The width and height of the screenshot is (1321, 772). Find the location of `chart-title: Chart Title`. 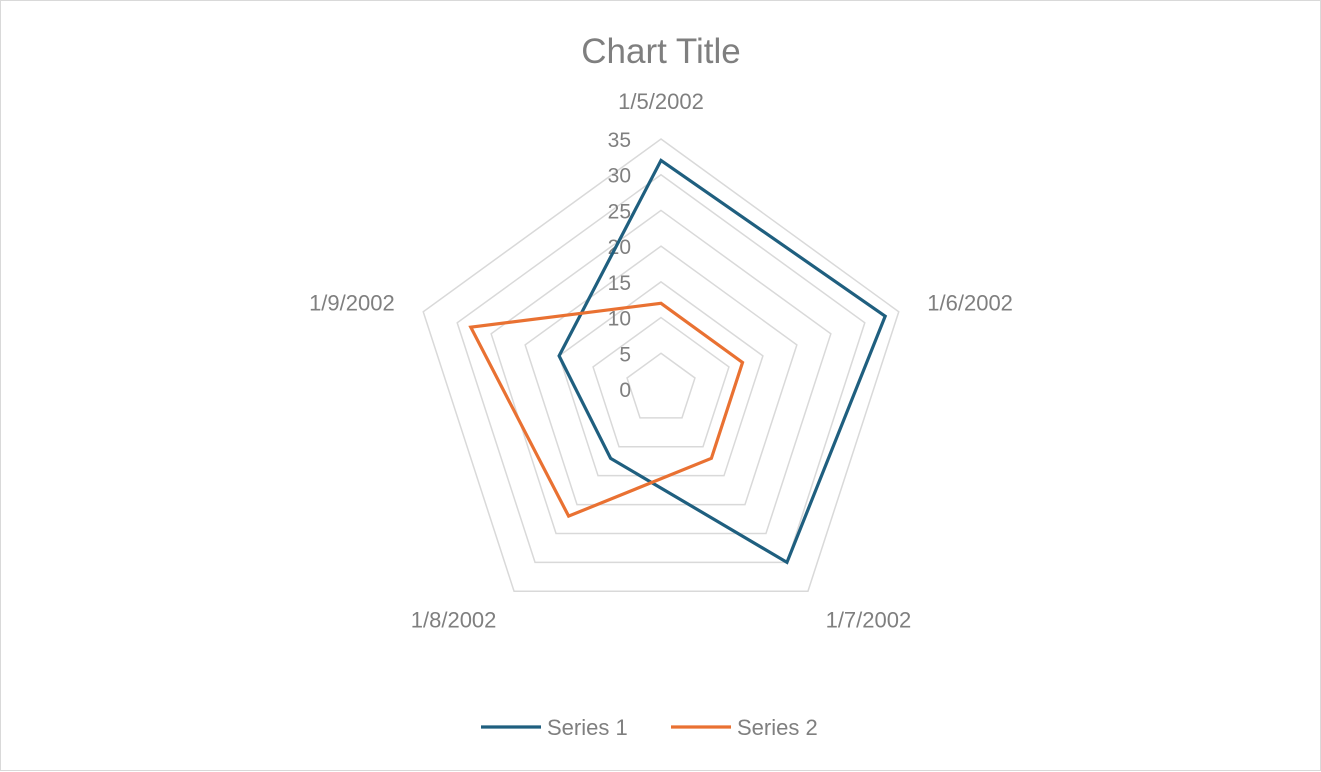

chart-title: Chart Title is located at coordinates (661, 51).